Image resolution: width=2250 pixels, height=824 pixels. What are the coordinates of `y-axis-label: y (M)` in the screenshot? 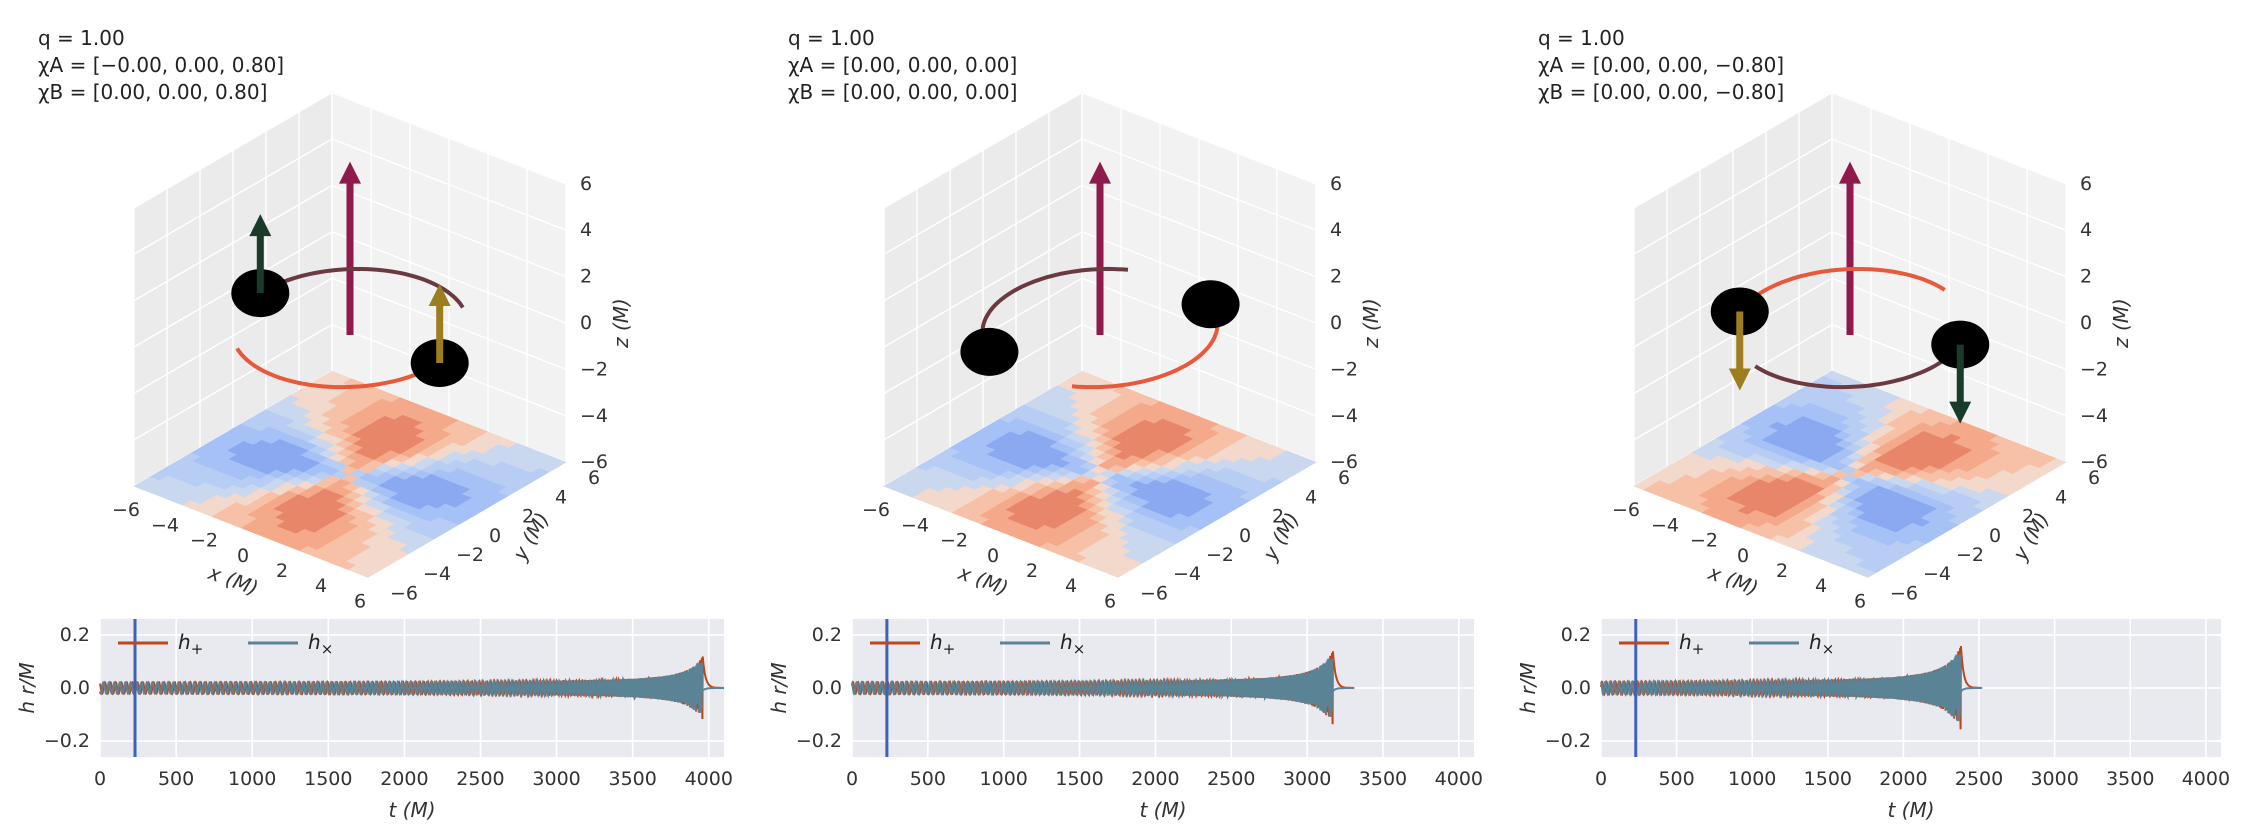 It's located at (1280, 536).